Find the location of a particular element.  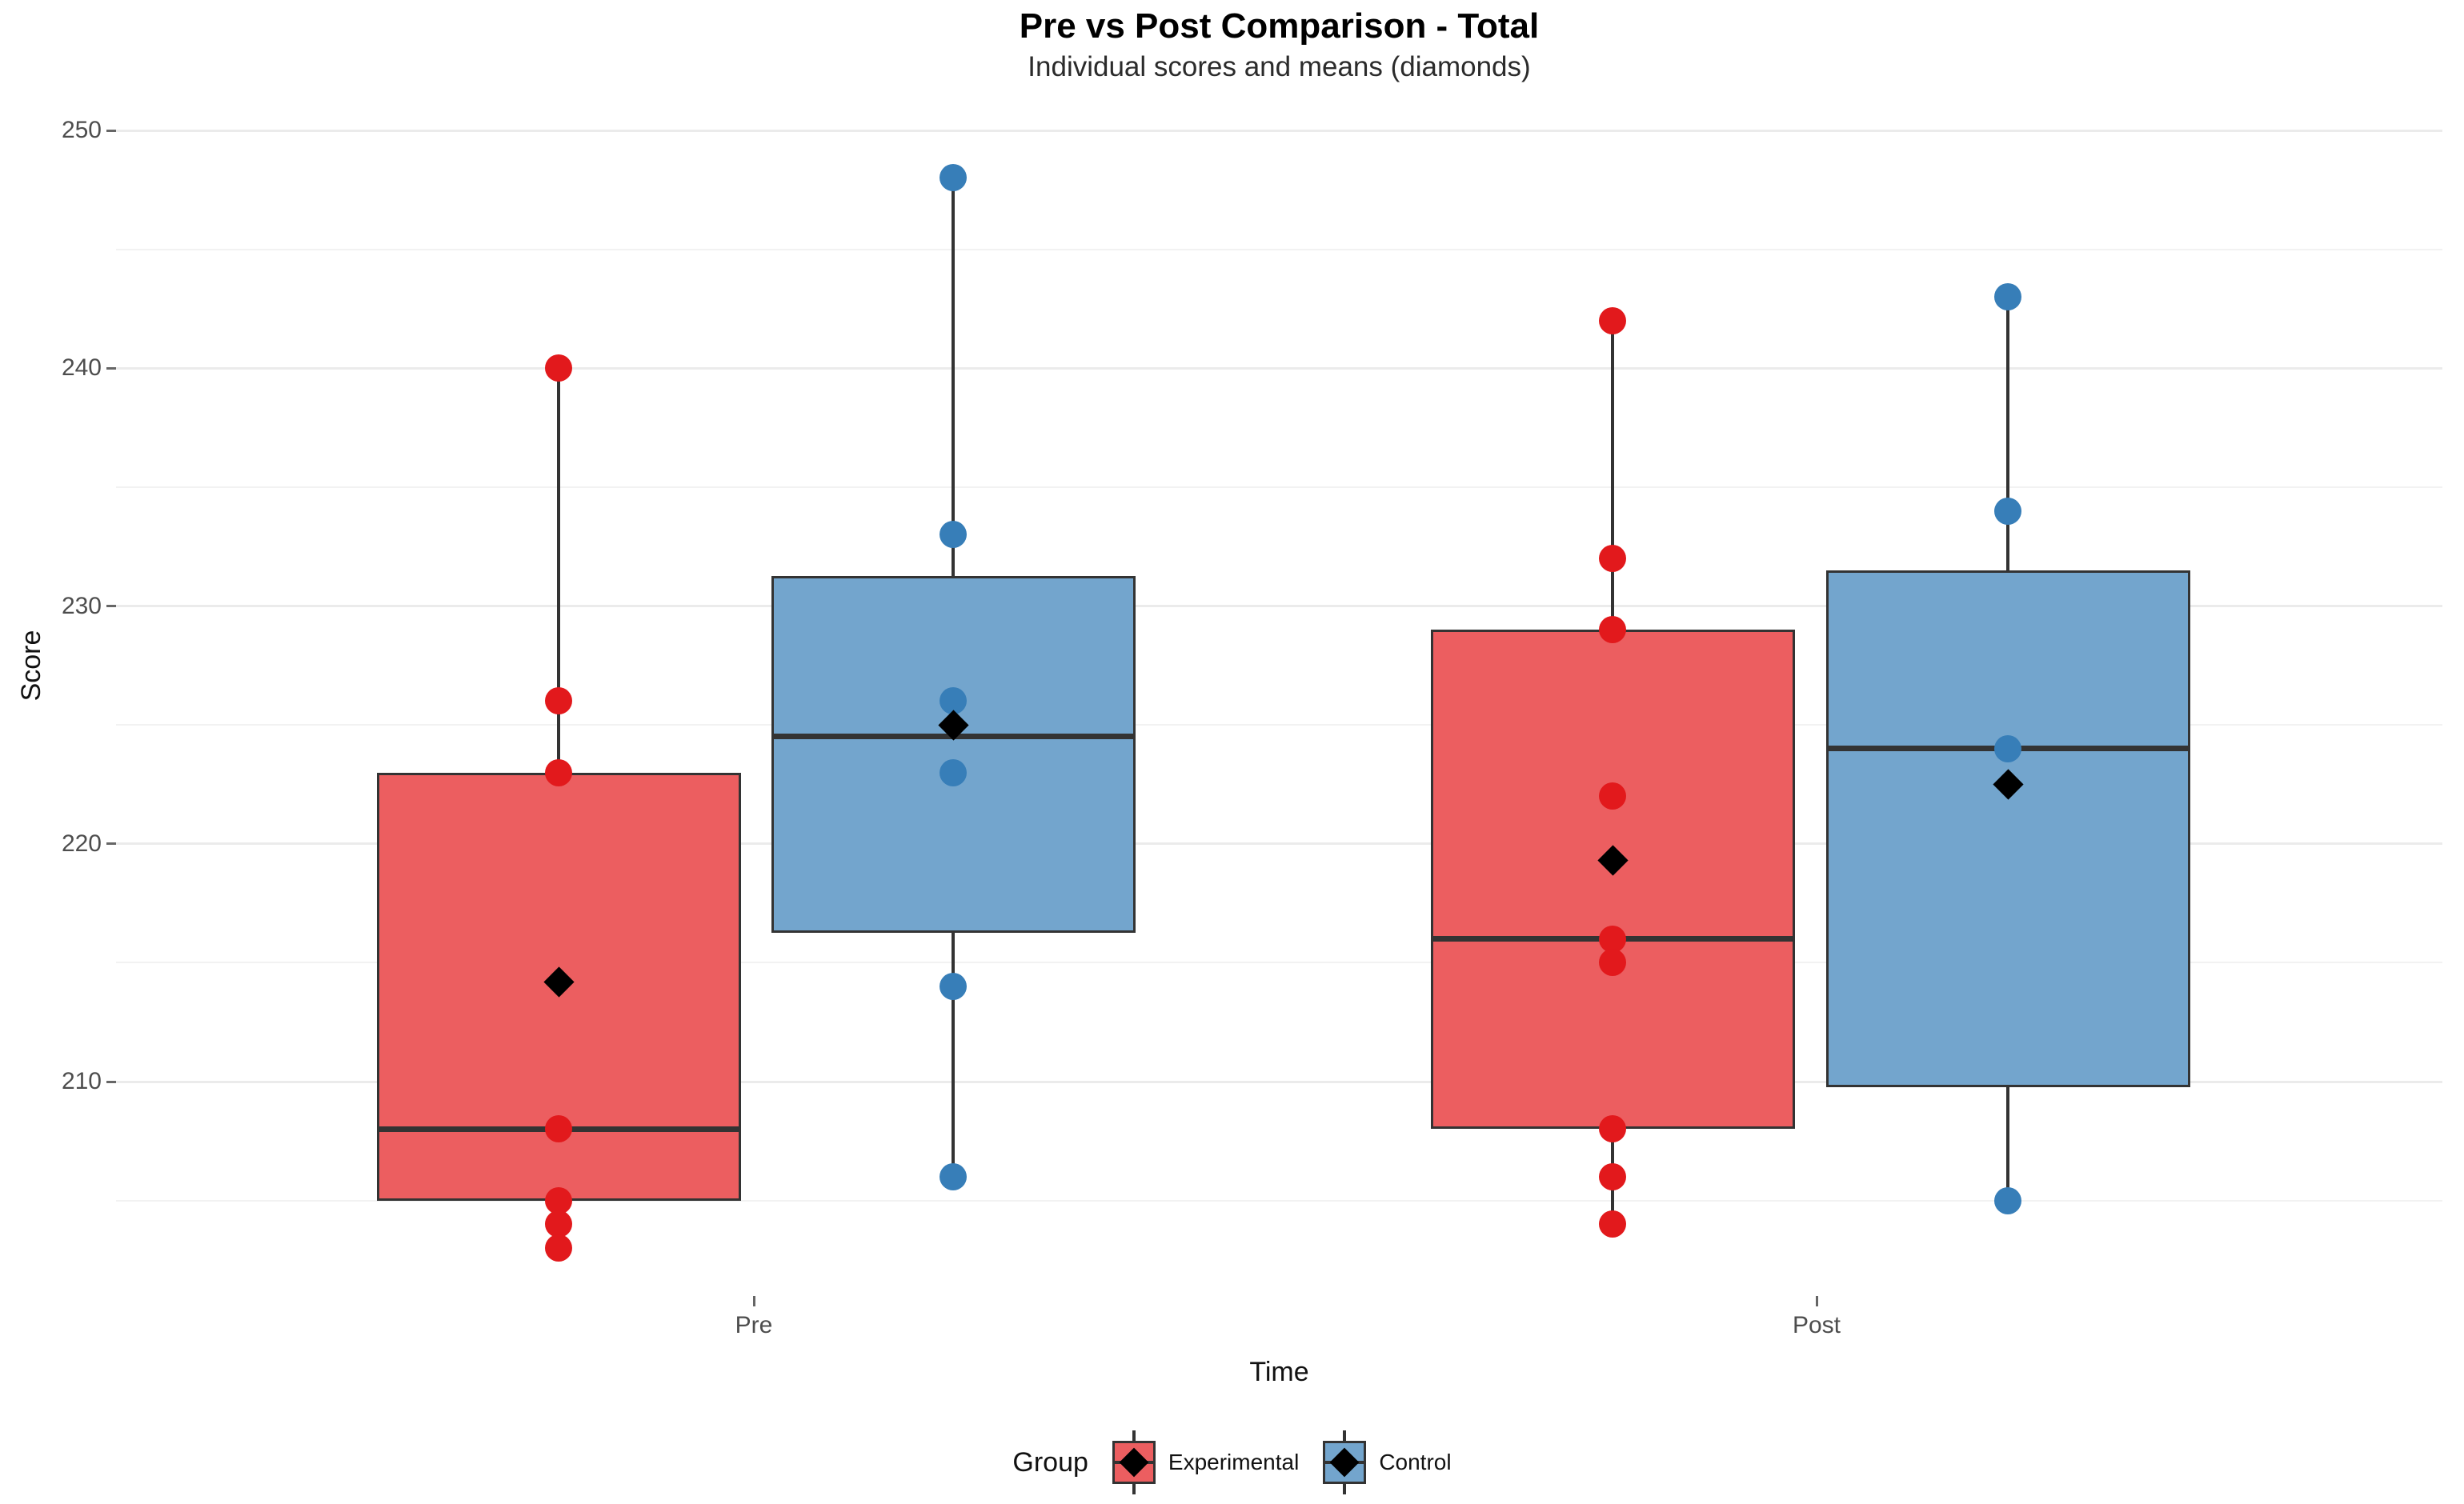

box-post-control is located at coordinates (2008, 829).